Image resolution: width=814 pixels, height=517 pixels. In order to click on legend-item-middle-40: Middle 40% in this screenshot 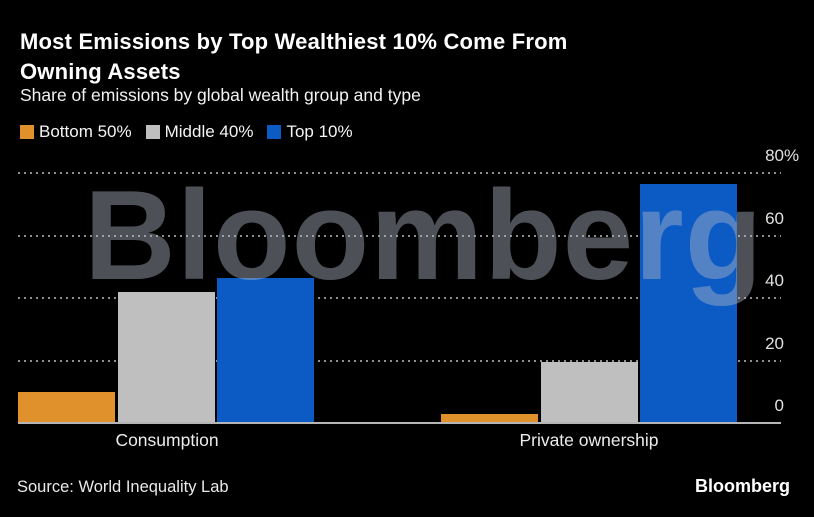, I will do `click(199, 132)`.